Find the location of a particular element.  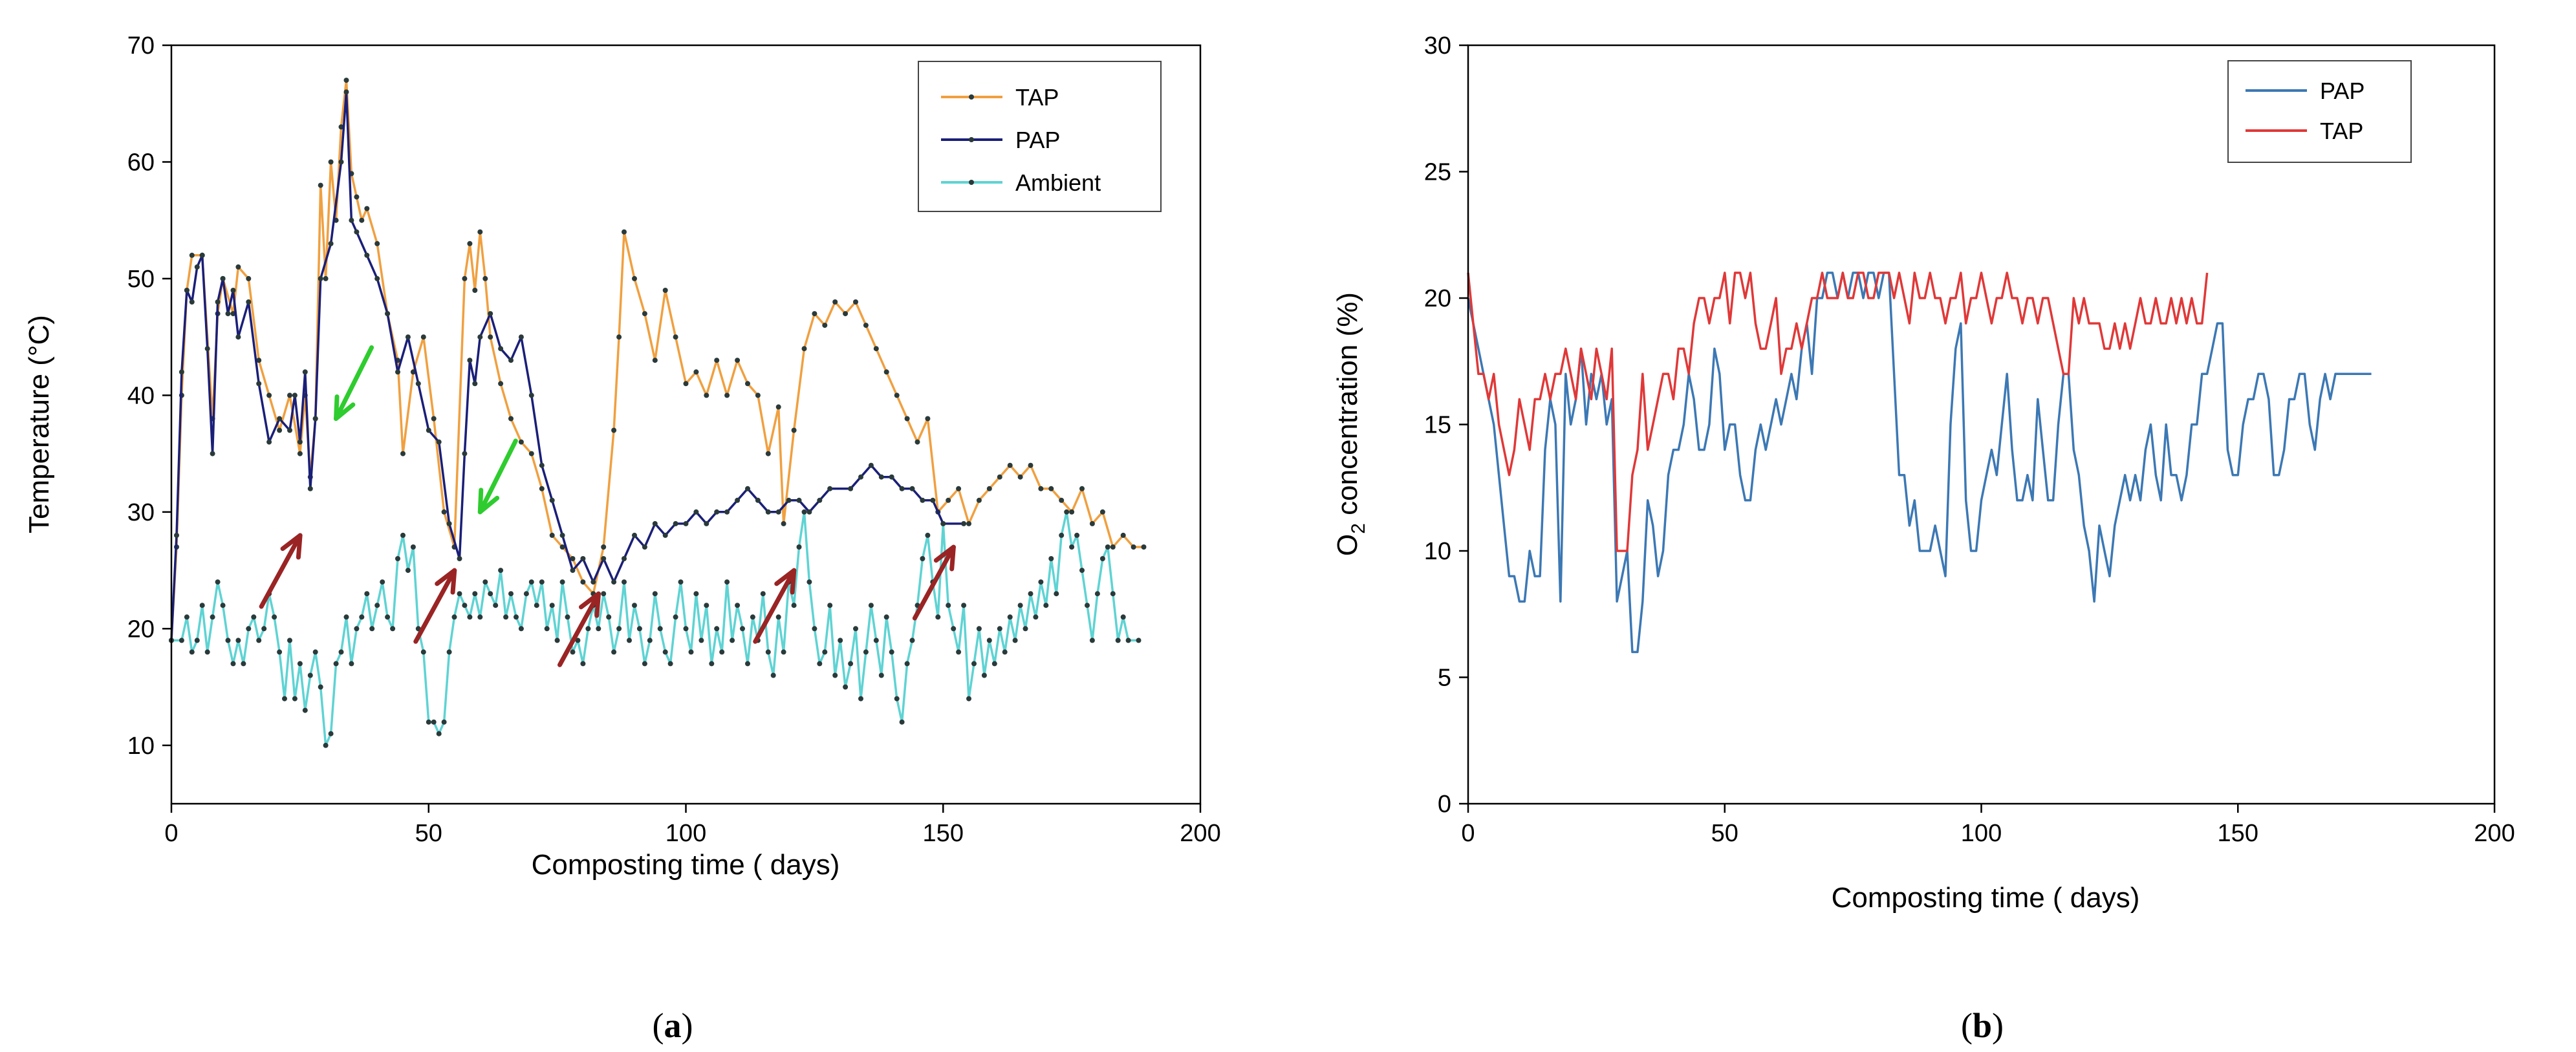

legend-marker is located at coordinates (971, 182).